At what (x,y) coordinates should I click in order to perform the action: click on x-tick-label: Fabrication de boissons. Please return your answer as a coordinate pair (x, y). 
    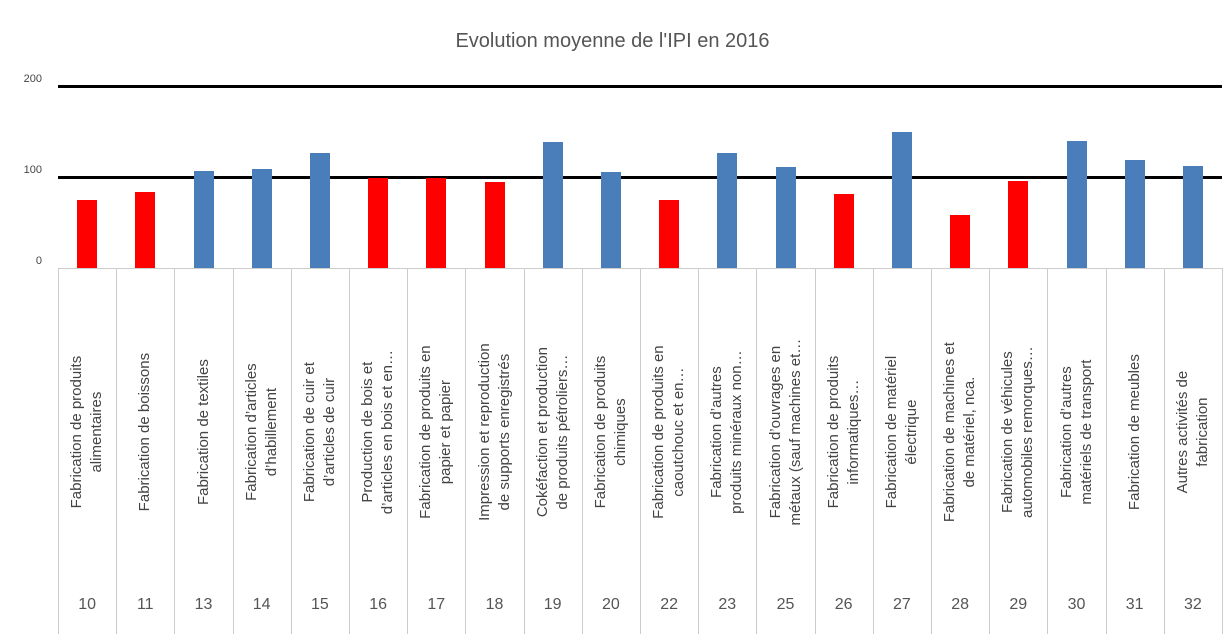
    Looking at the image, I should click on (145, 432).